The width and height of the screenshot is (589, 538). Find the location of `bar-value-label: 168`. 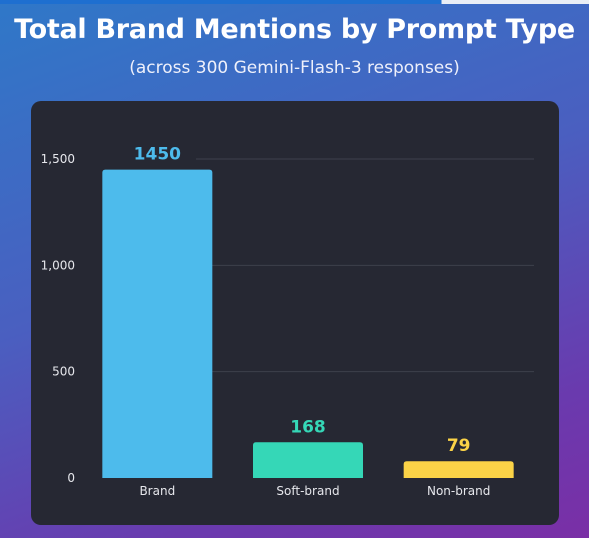

bar-value-label: 168 is located at coordinates (308, 427).